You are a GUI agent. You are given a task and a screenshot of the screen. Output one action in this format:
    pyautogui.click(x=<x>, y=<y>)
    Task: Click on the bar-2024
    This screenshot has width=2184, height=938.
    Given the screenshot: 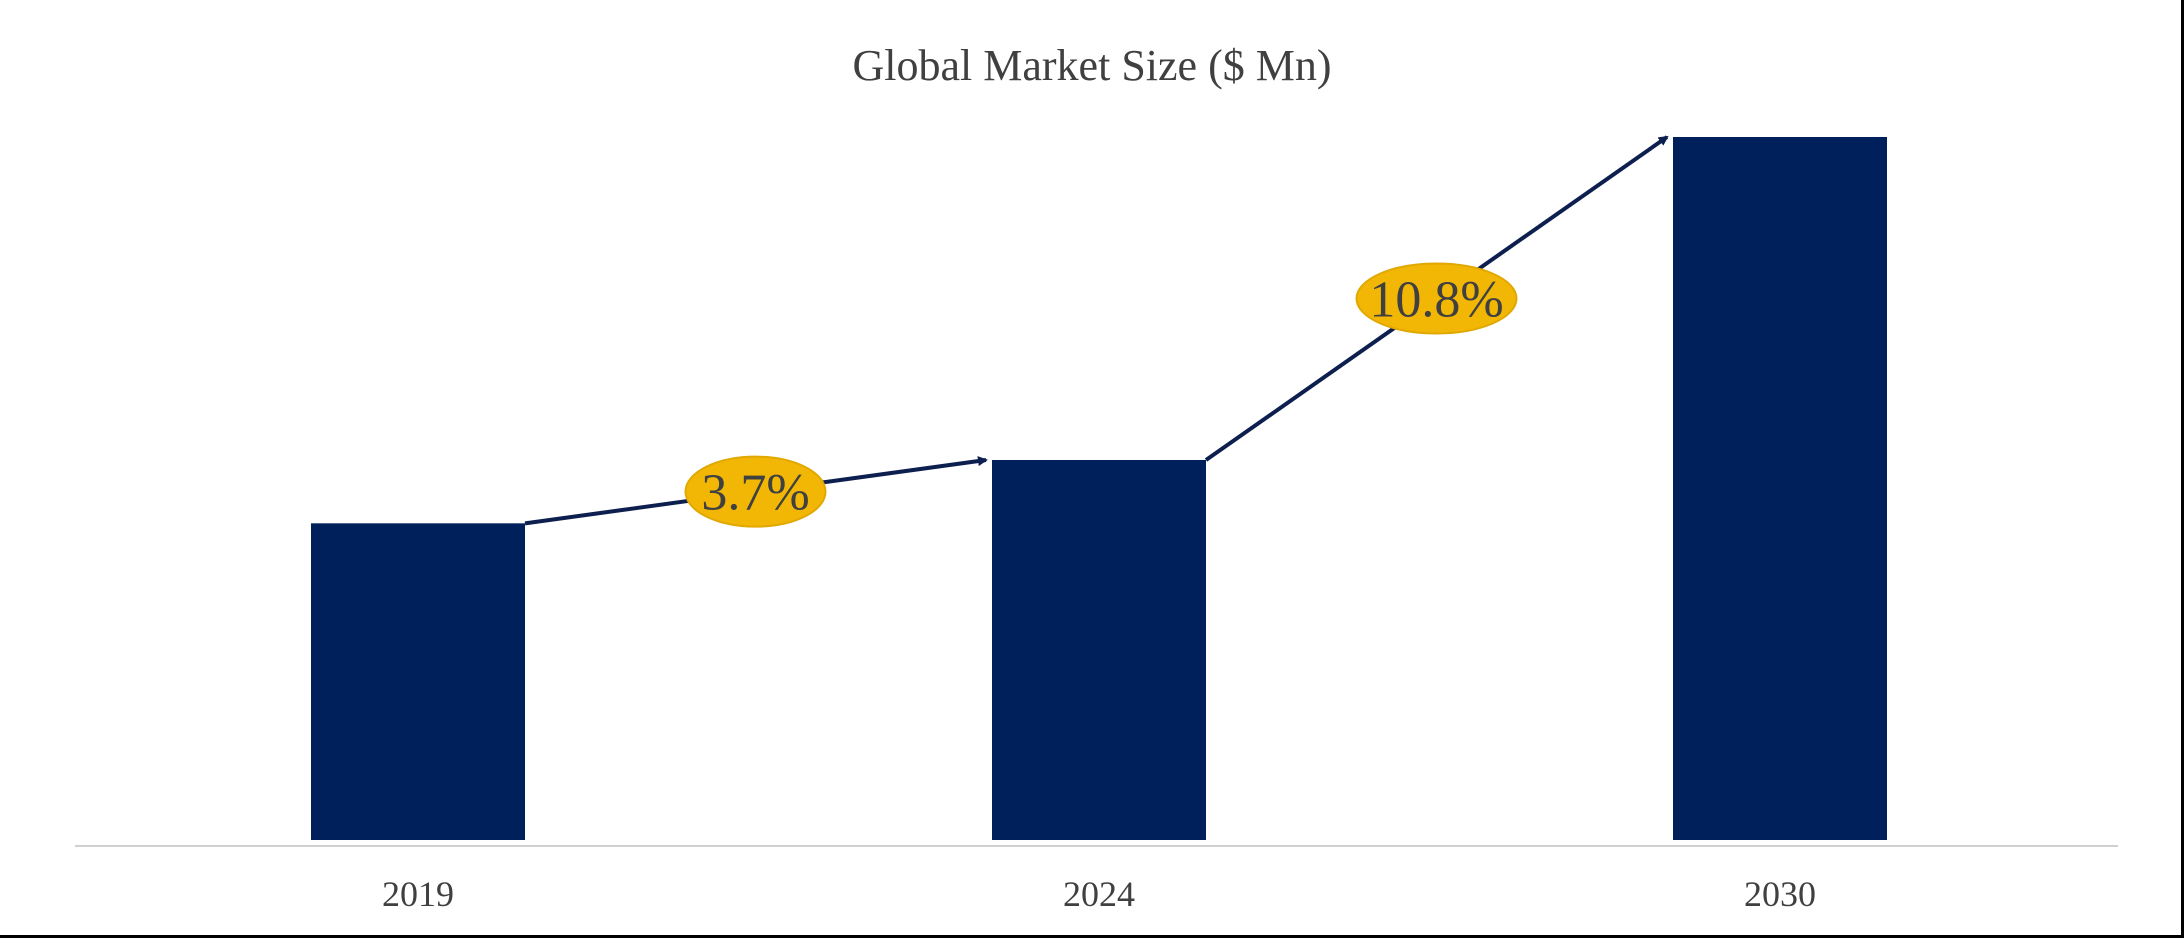 What is the action you would take?
    pyautogui.click(x=1099, y=650)
    